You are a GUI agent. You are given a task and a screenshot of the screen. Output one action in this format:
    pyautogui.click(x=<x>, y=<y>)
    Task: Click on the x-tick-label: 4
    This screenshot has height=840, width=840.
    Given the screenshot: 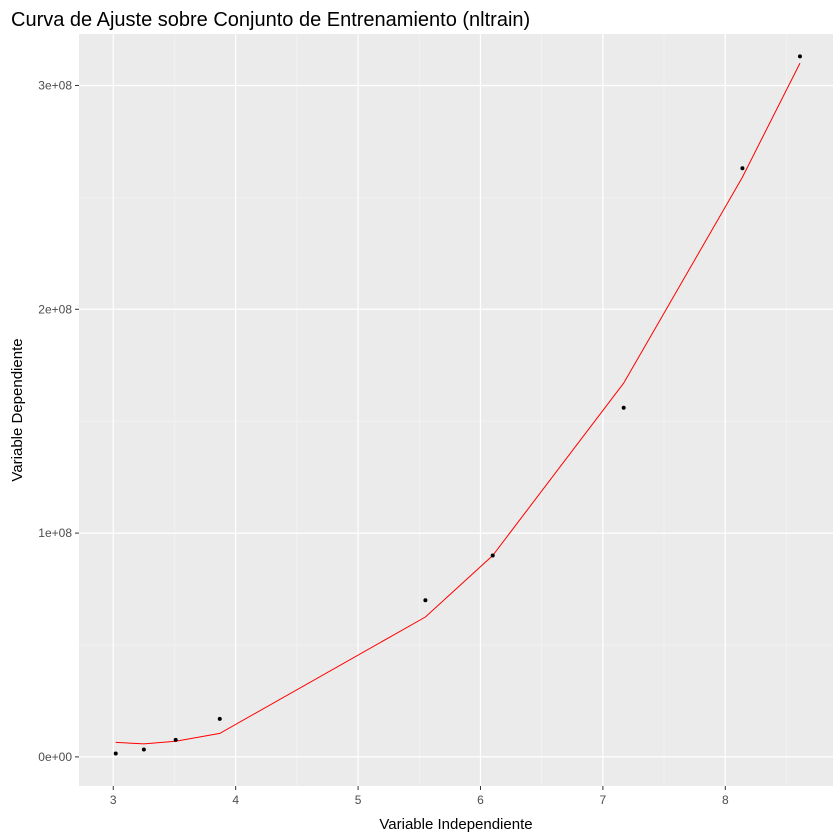 What is the action you would take?
    pyautogui.click(x=235, y=800)
    